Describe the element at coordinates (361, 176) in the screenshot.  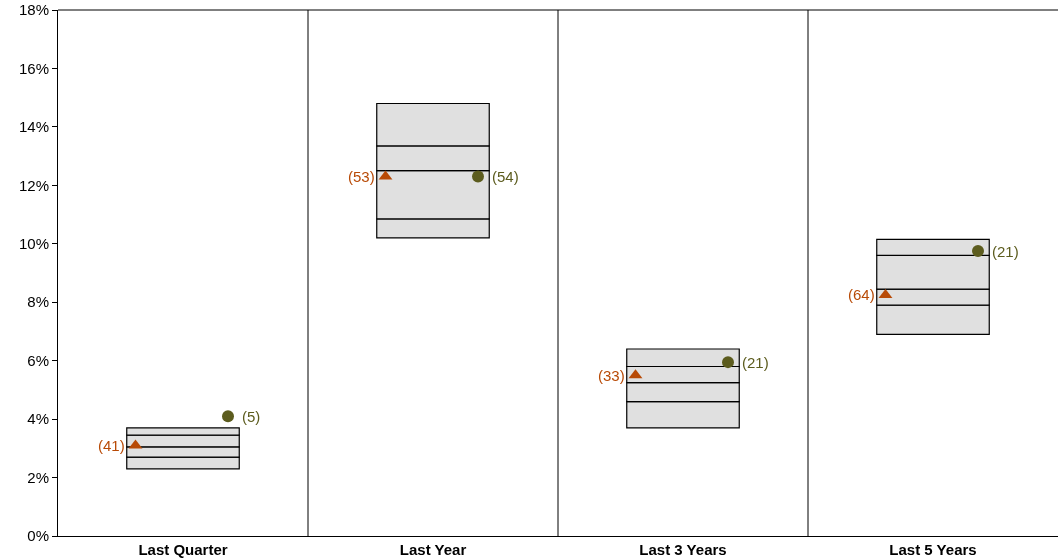
I see `annotation: (53)` at that location.